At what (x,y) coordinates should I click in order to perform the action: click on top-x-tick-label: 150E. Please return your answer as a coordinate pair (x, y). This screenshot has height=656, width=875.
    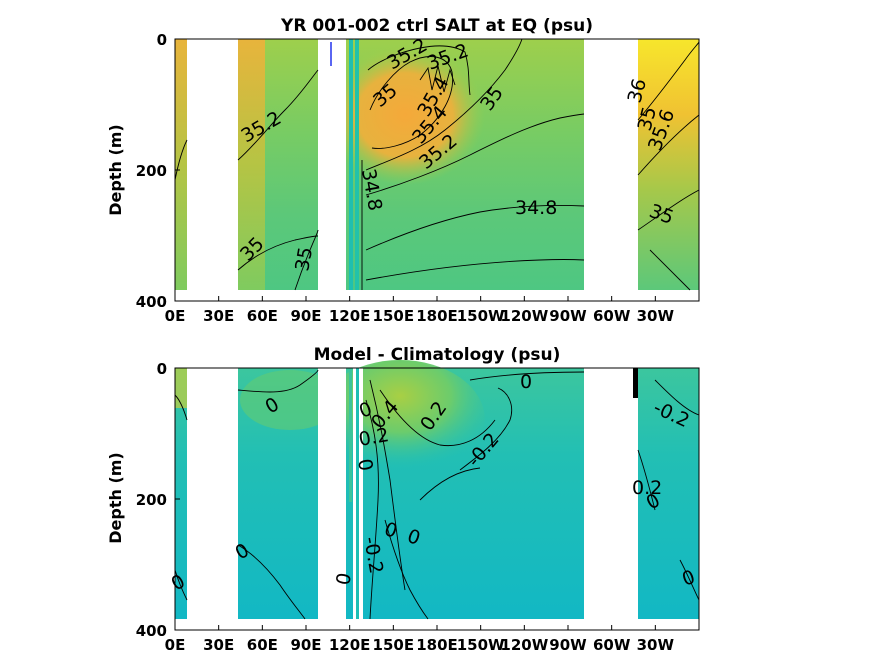
    Looking at the image, I should click on (394, 316).